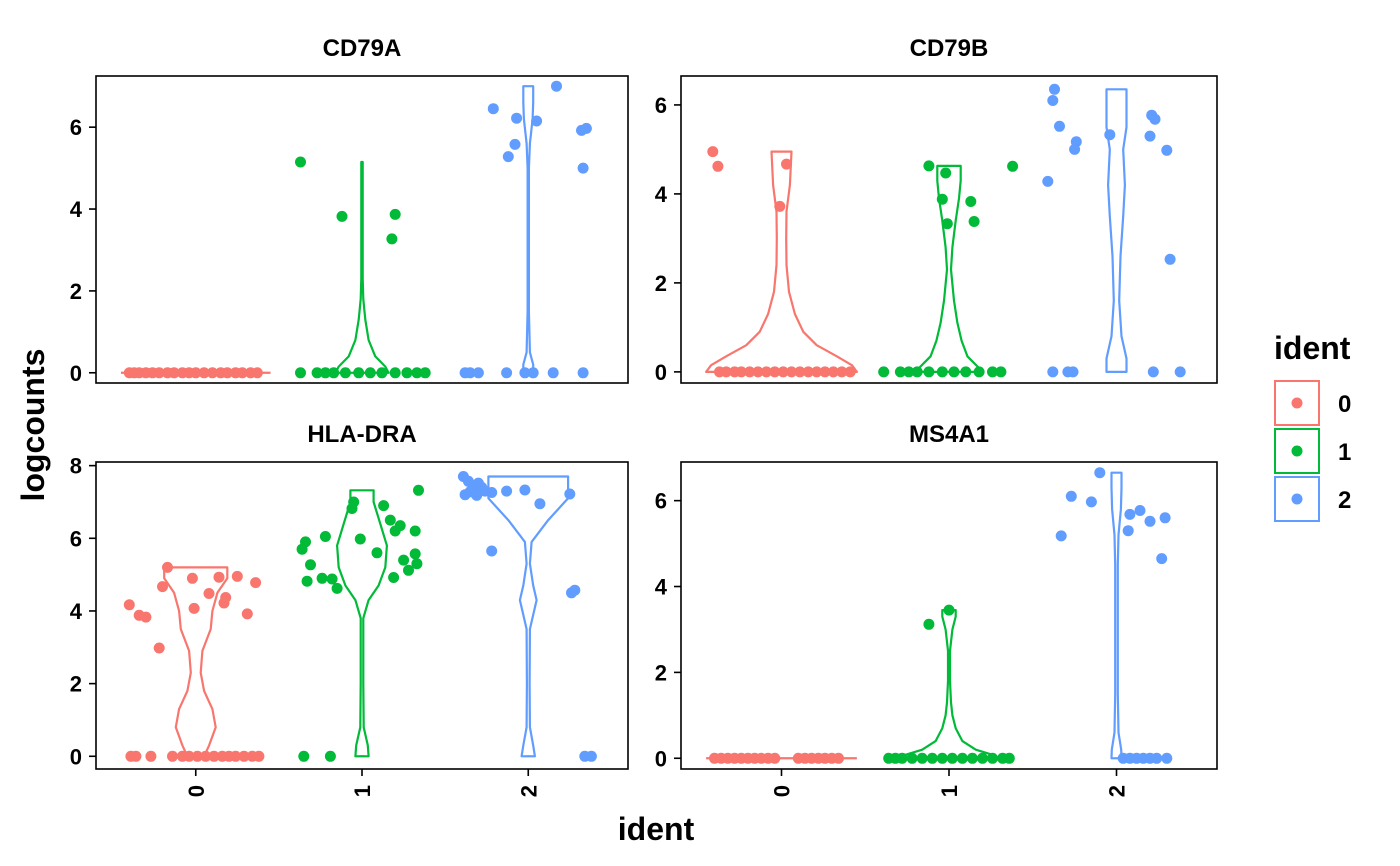  I want to click on y-tick-label: 0, so click(76, 756).